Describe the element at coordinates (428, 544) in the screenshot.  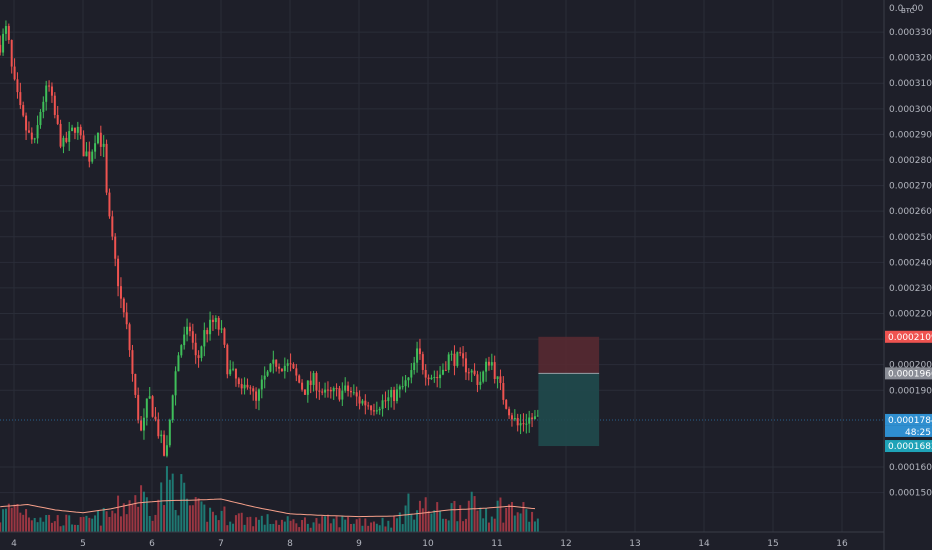
I see `time-tick-label: 10` at that location.